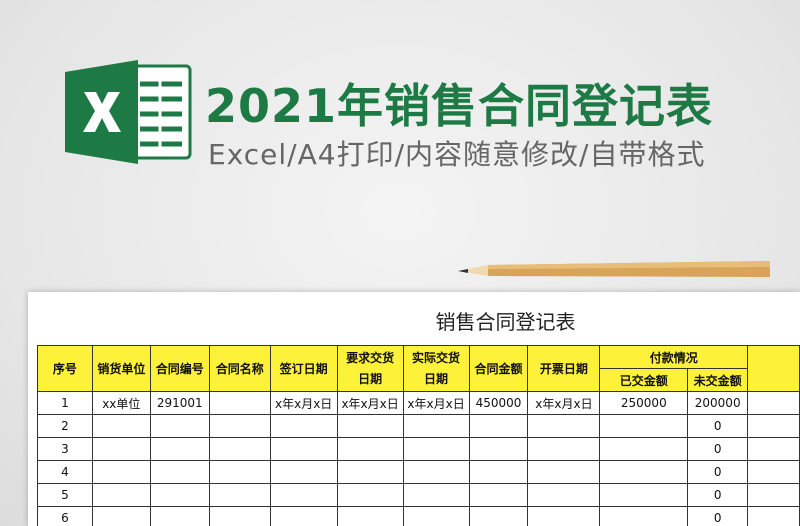  What do you see at coordinates (121, 403) in the screenshot?
I see `cell: xx单位` at bounding box center [121, 403].